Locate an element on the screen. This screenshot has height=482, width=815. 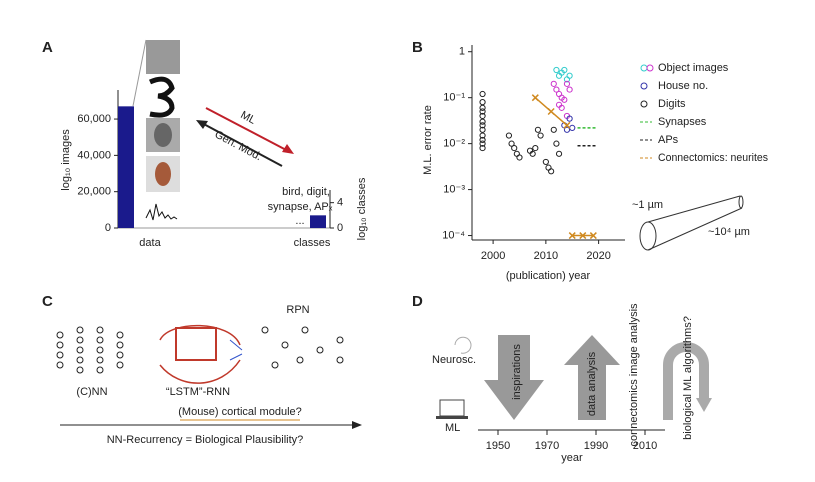
legend-label: Object images is located at coordinates (693, 68).